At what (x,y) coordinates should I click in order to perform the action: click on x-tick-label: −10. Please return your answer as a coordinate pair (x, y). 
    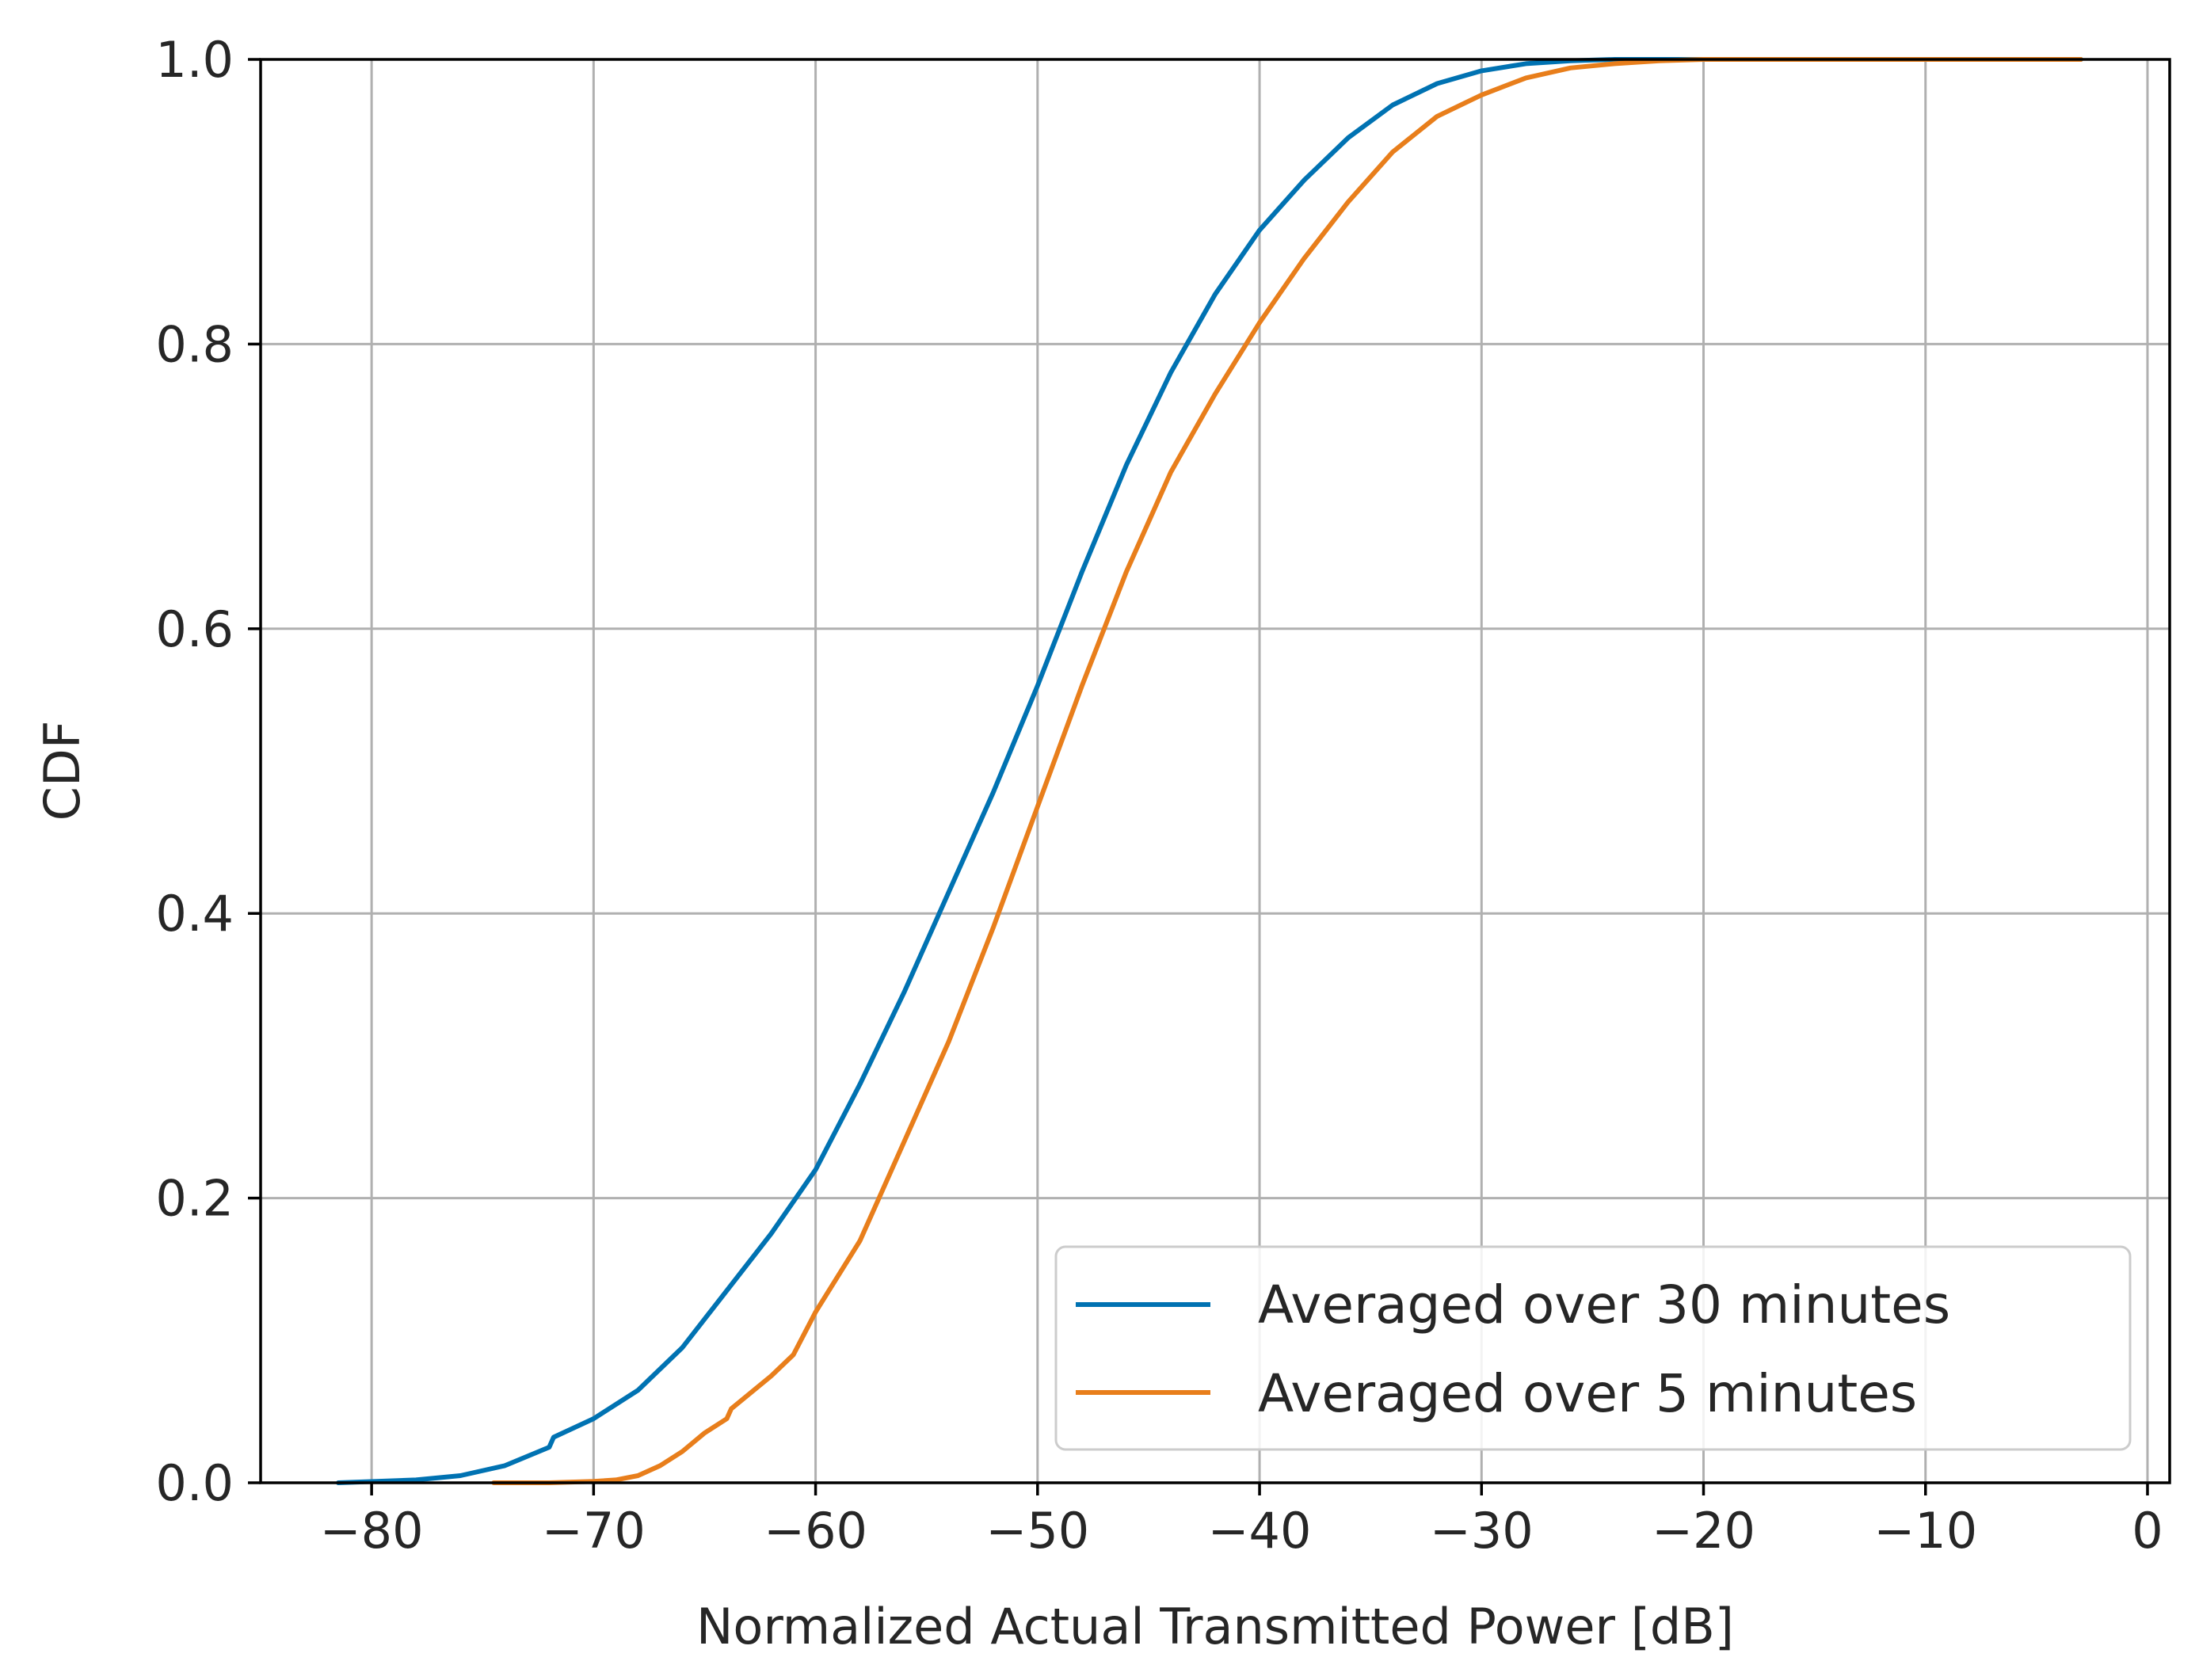
    Looking at the image, I should click on (1925, 1531).